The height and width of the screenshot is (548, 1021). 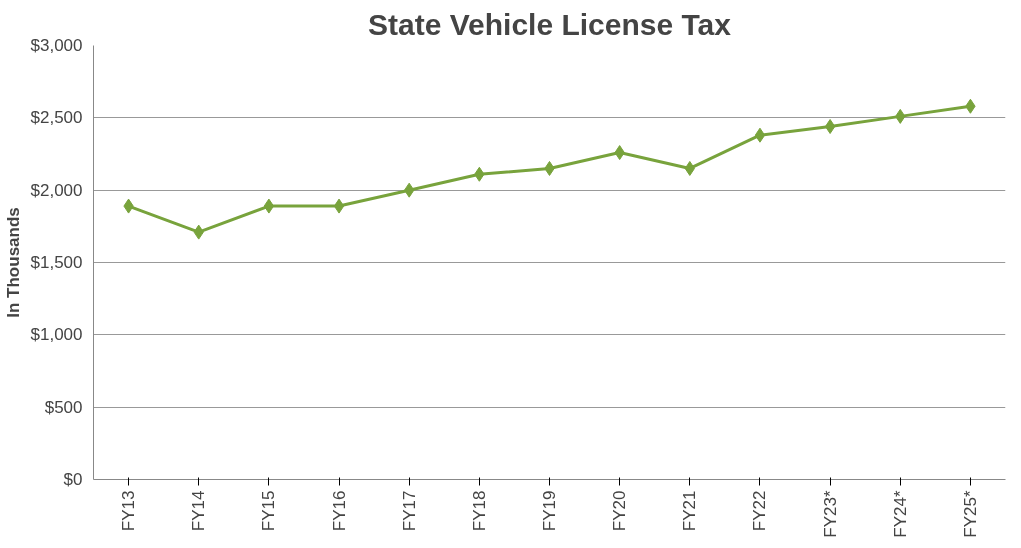 I want to click on x-tick-label: FY17, so click(x=409, y=511).